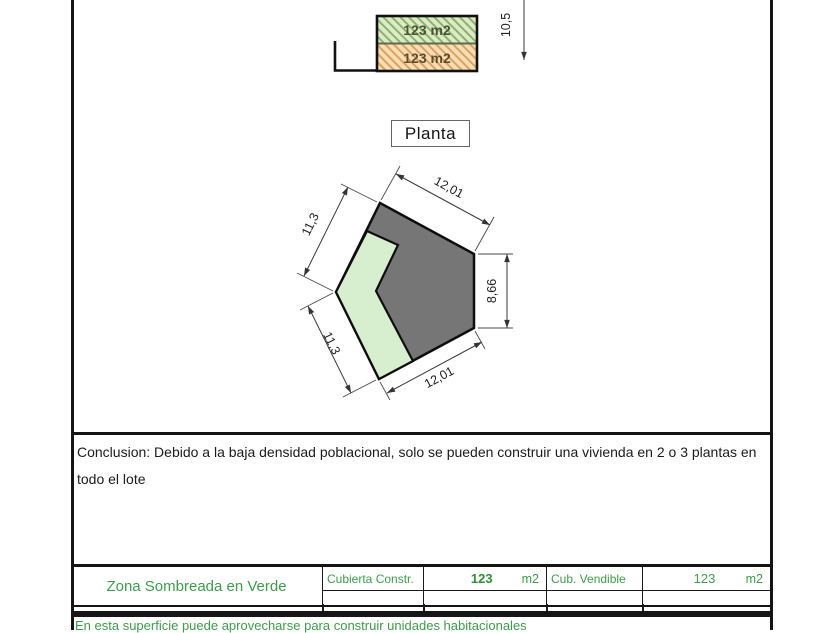 The width and height of the screenshot is (840, 633). I want to click on cubierta-value: 123, so click(481, 578).